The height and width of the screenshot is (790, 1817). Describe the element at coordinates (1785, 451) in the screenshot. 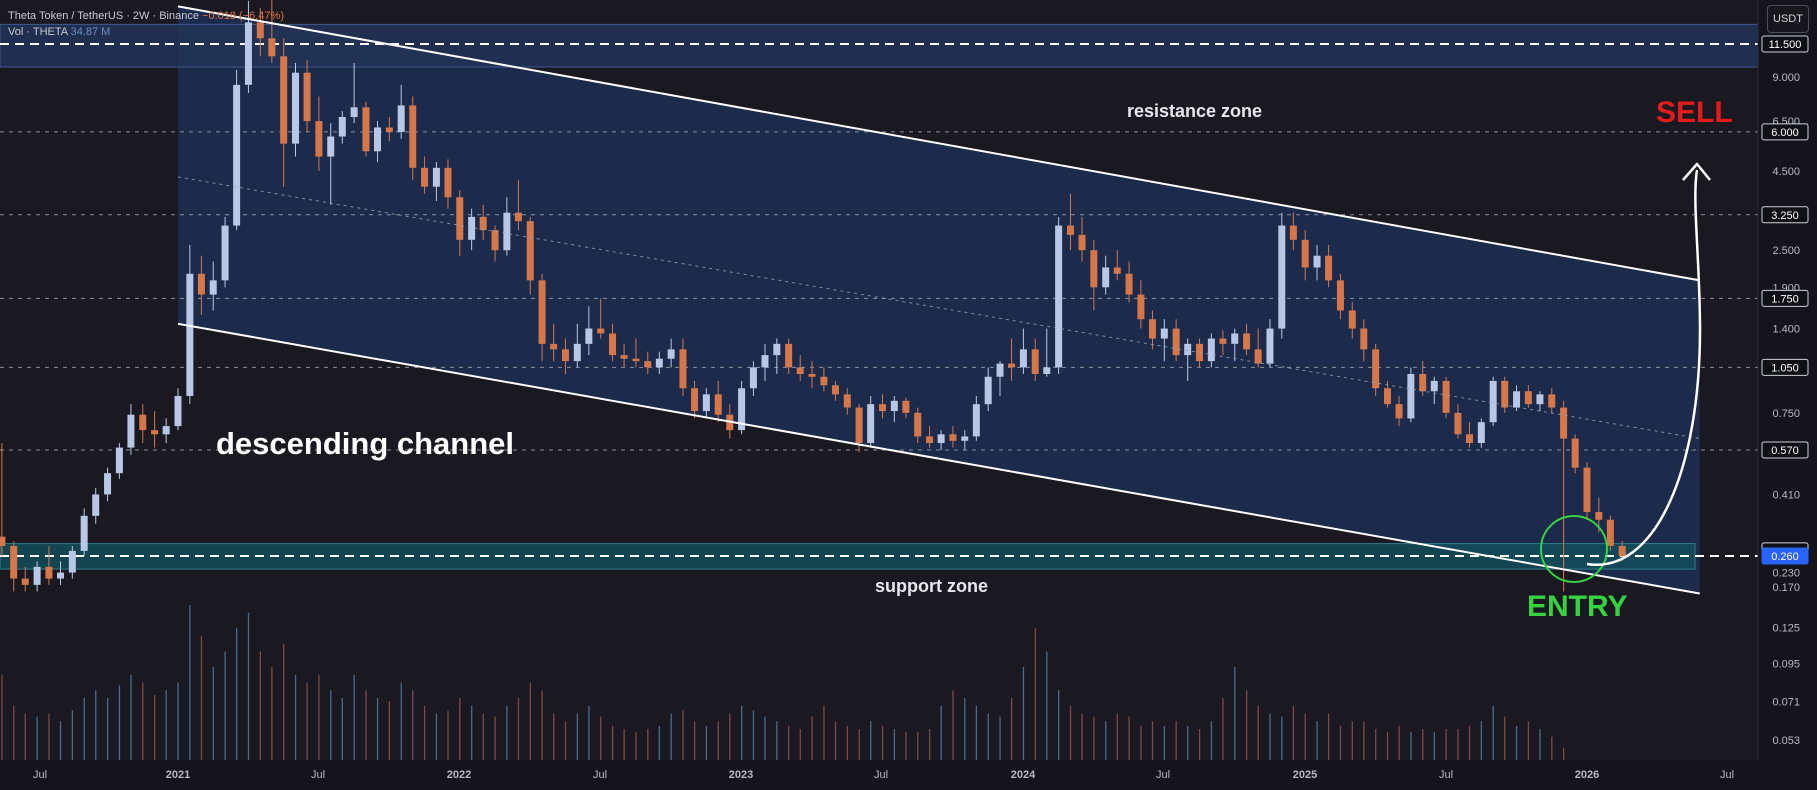

I see `price-label: 0.570` at that location.